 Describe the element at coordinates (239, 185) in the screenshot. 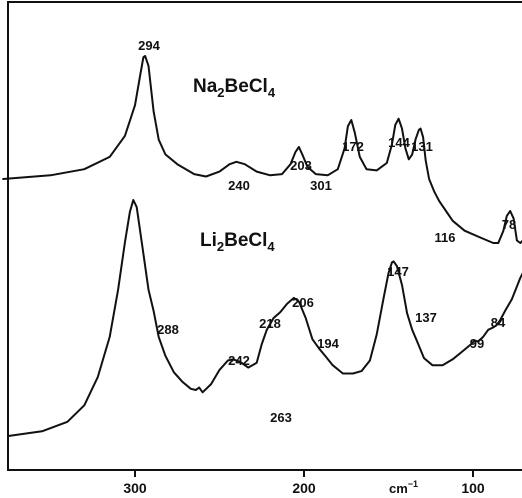

I see `peak-label-240: 240` at that location.